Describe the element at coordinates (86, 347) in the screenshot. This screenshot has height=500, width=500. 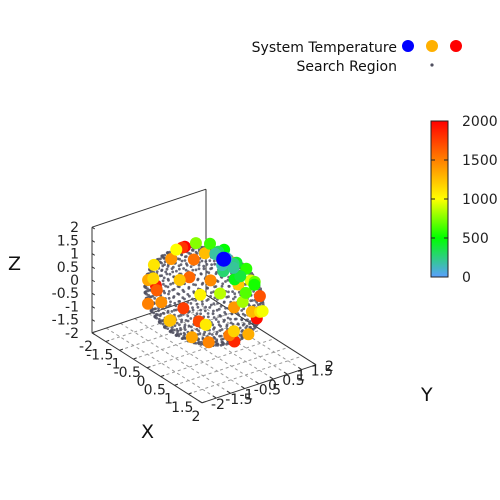
I see `x-tick-label: -2` at that location.